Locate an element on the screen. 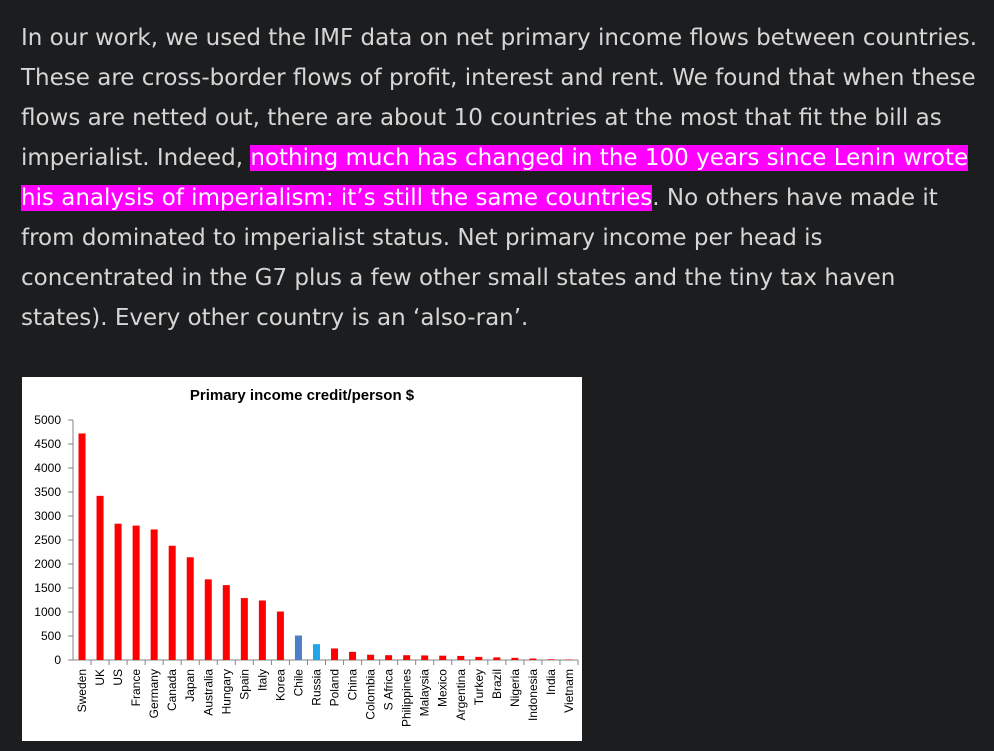 The image size is (994, 751). x-tick-label: Chile is located at coordinates (298, 683).